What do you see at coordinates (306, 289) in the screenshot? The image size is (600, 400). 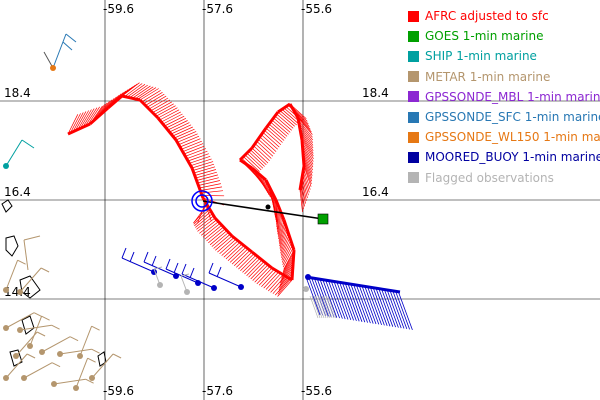 I see `flagged-marker` at bounding box center [306, 289].